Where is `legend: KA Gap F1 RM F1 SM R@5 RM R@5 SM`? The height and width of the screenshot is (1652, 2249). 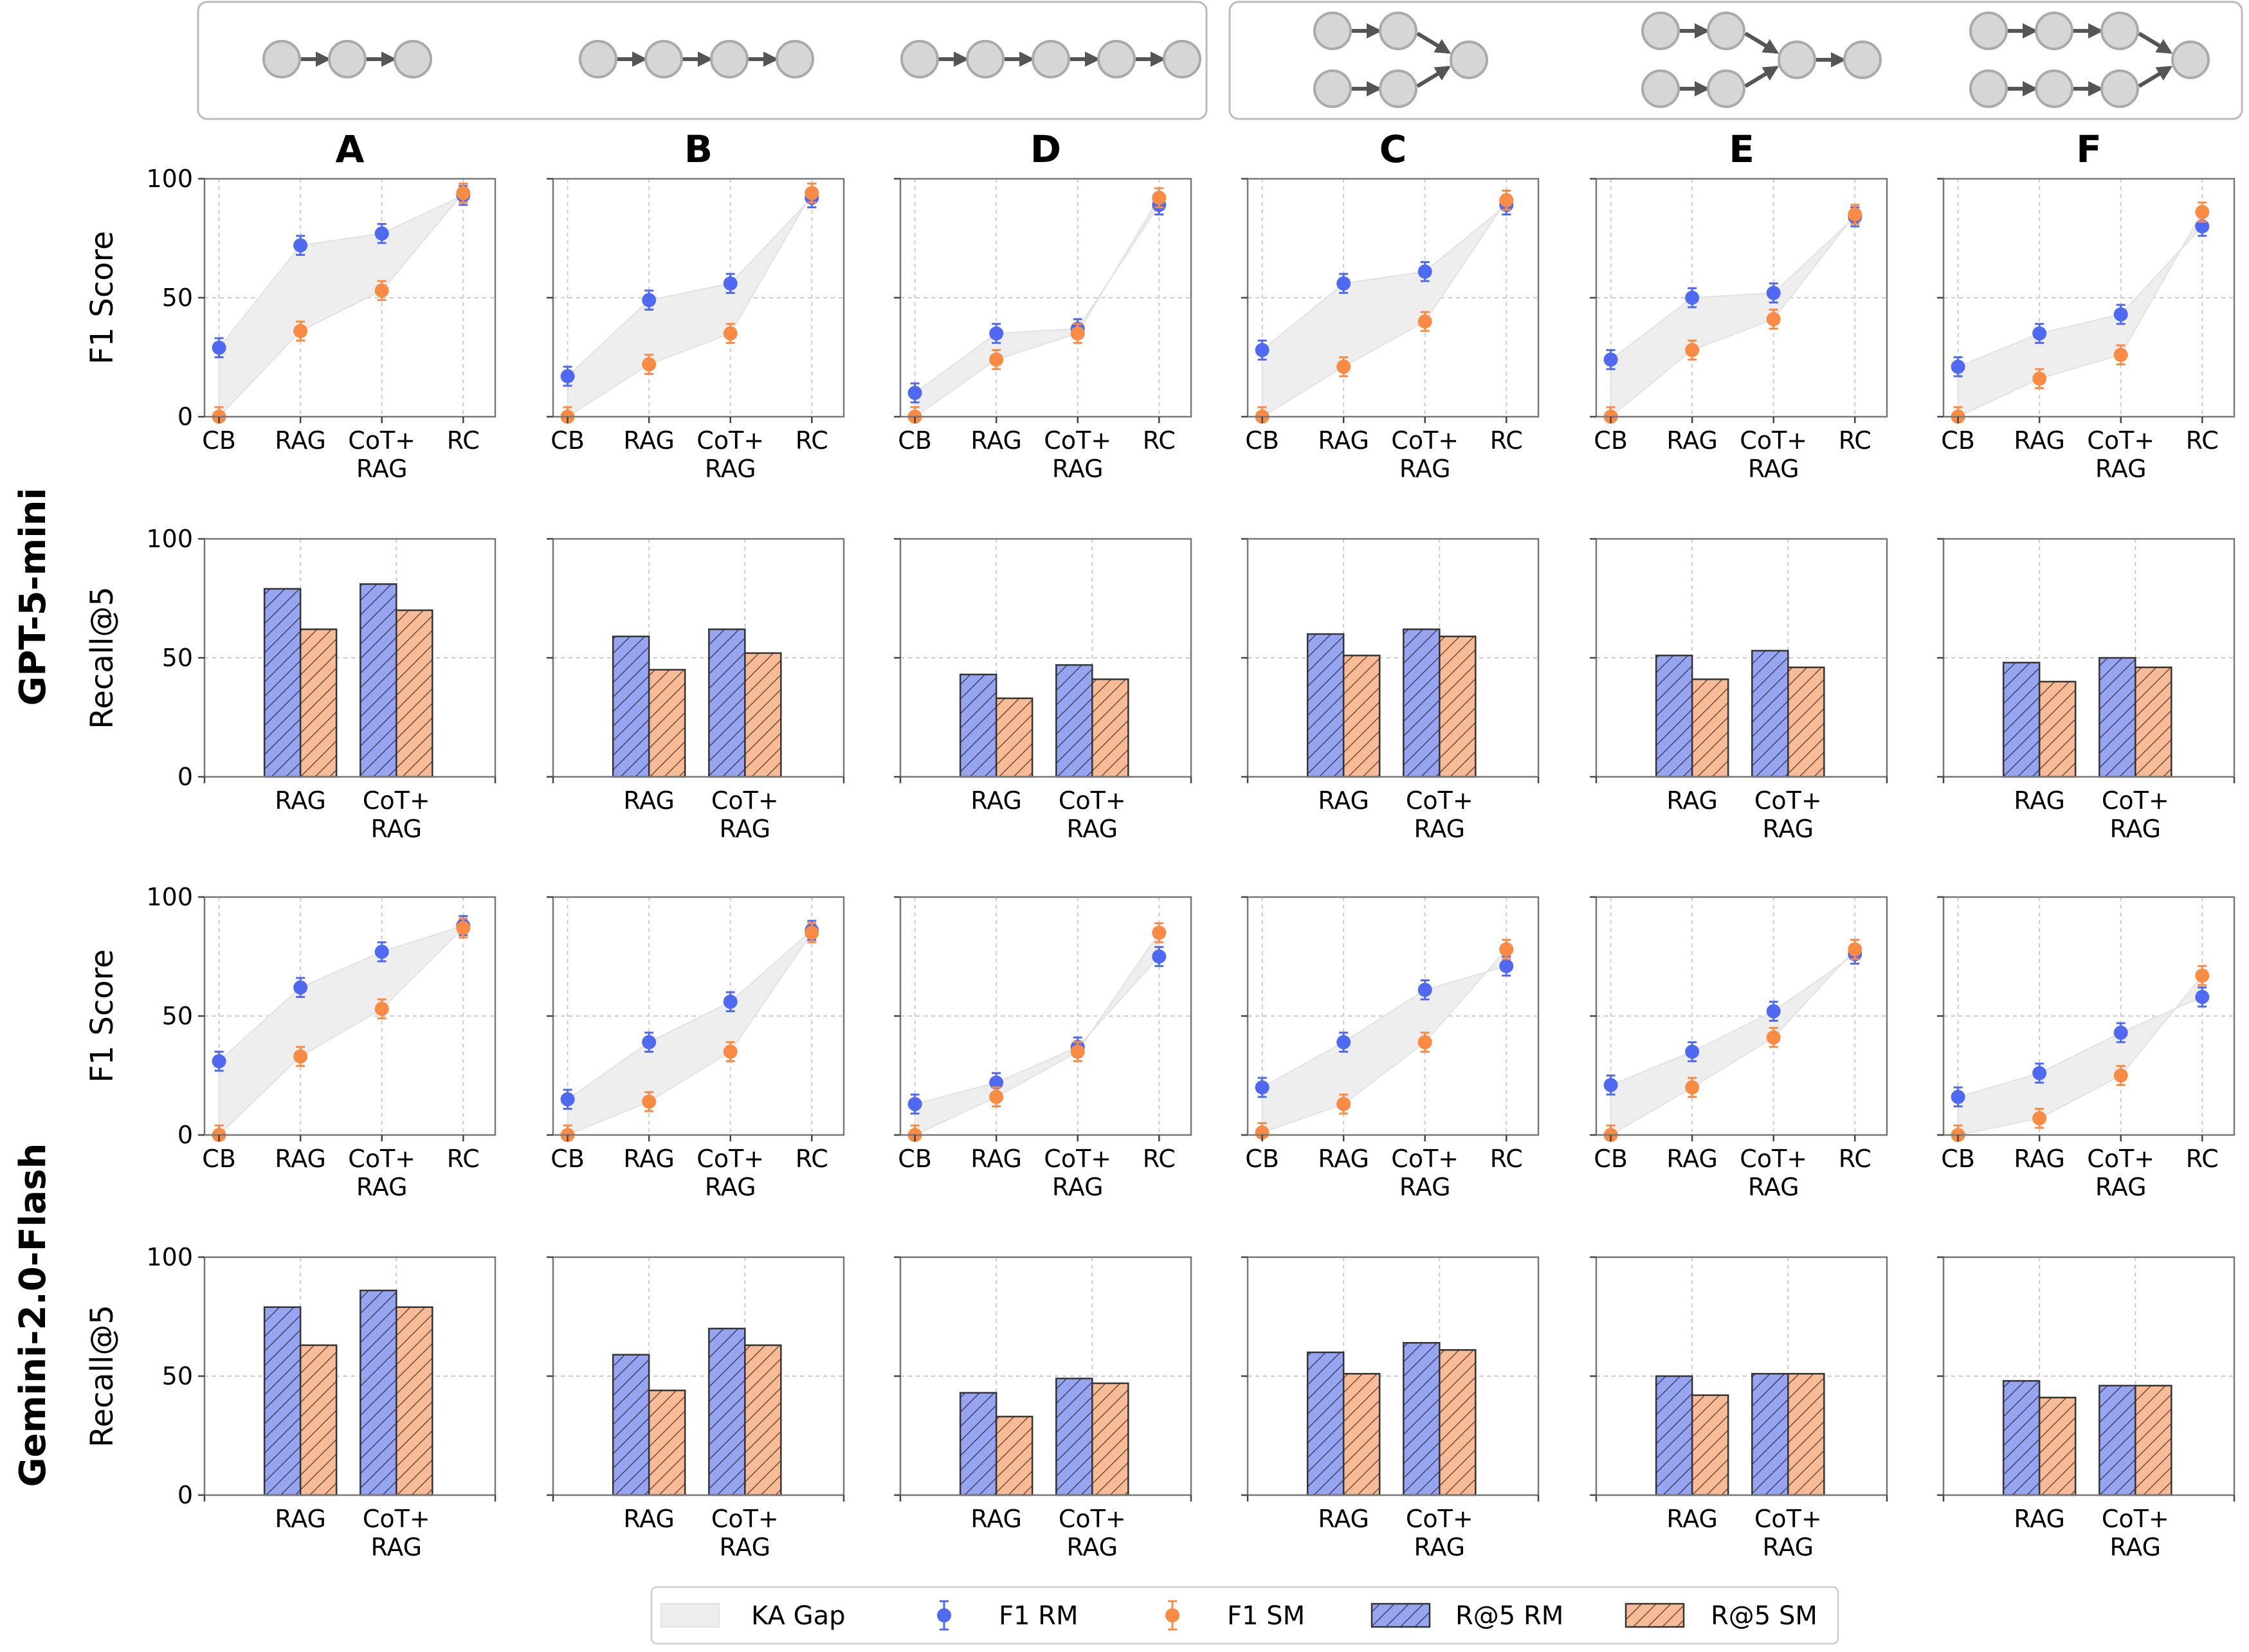
legend: KA Gap F1 RM F1 SM R@5 RM R@5 SM is located at coordinates (1244, 1615).